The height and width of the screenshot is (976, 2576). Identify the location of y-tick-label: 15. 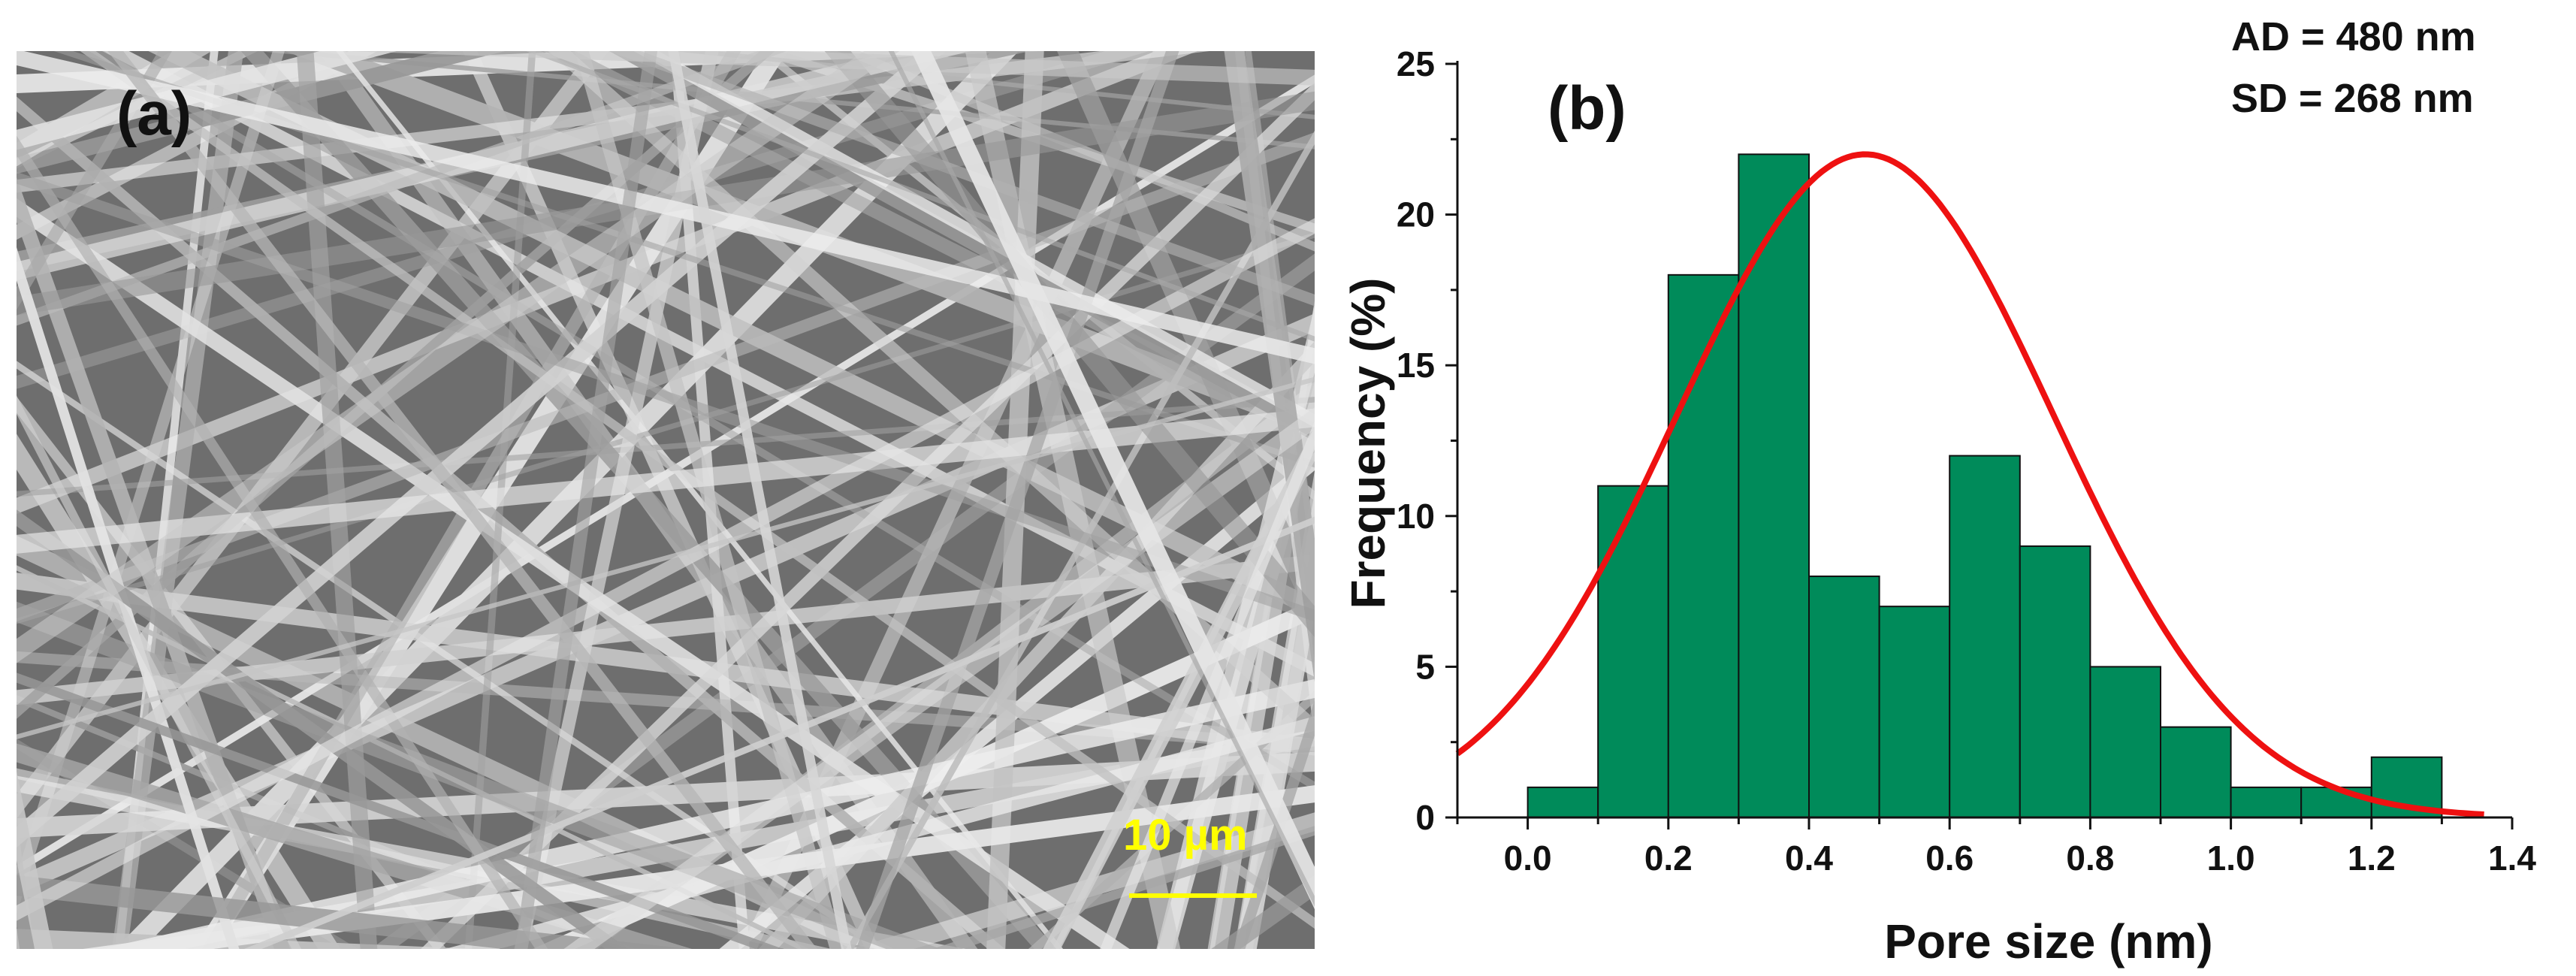
(1416, 365).